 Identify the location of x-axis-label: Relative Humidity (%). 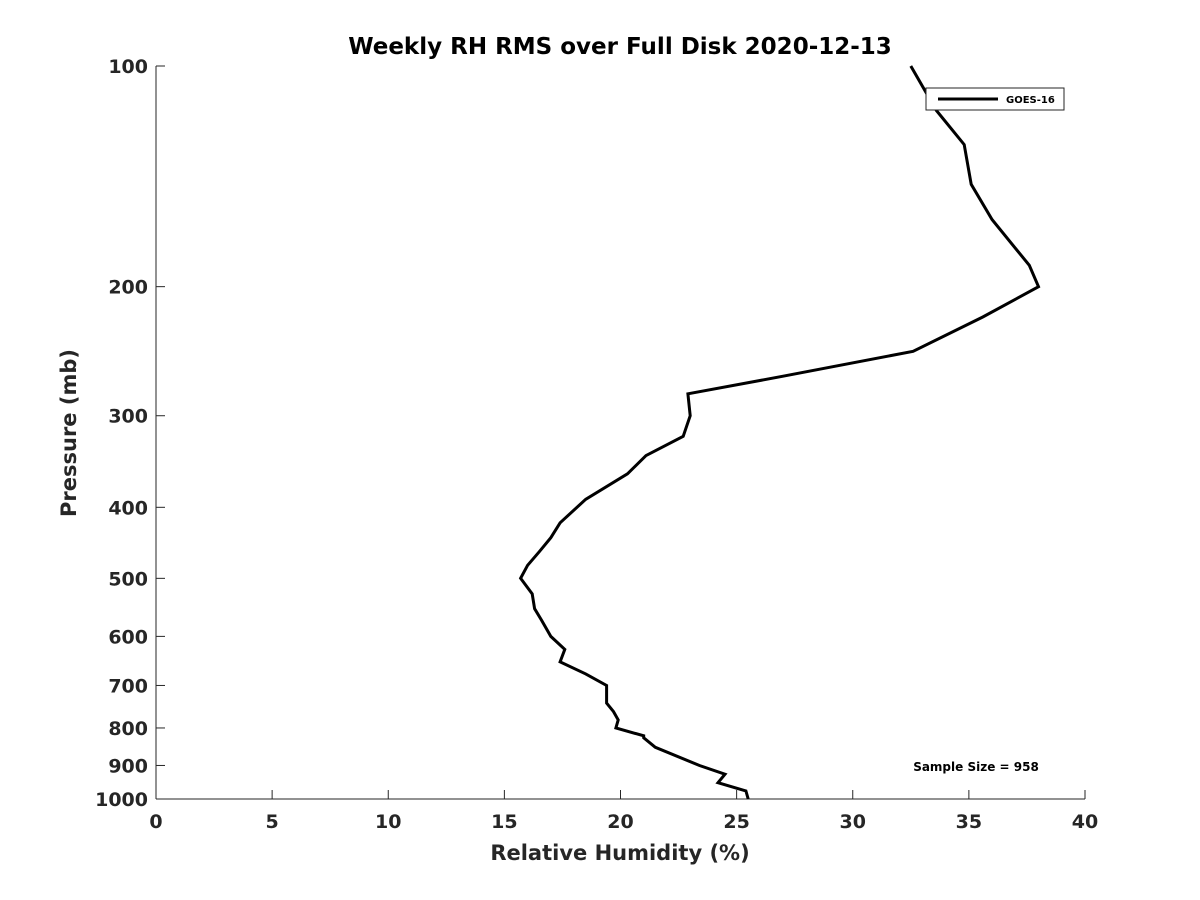
(619, 853).